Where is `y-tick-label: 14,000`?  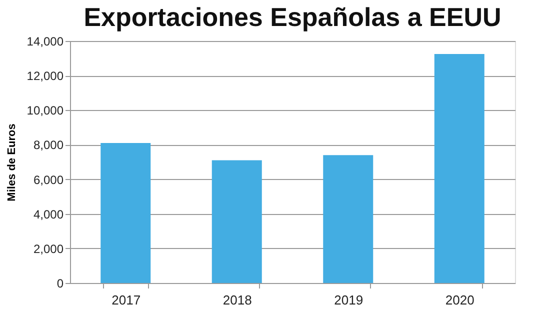
y-tick-label: 14,000 is located at coordinates (45, 41).